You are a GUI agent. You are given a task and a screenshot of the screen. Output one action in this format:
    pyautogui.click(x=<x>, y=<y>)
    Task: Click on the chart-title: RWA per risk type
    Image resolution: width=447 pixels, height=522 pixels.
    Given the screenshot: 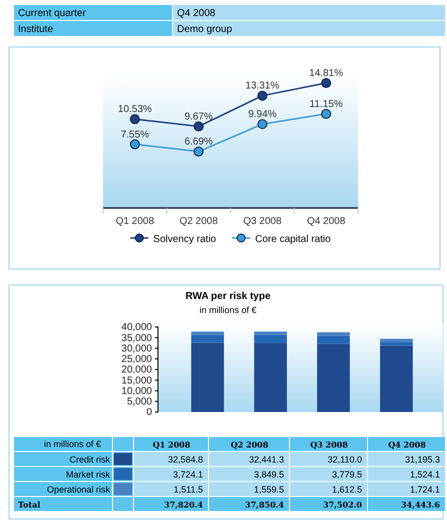 What is the action you would take?
    pyautogui.click(x=228, y=296)
    